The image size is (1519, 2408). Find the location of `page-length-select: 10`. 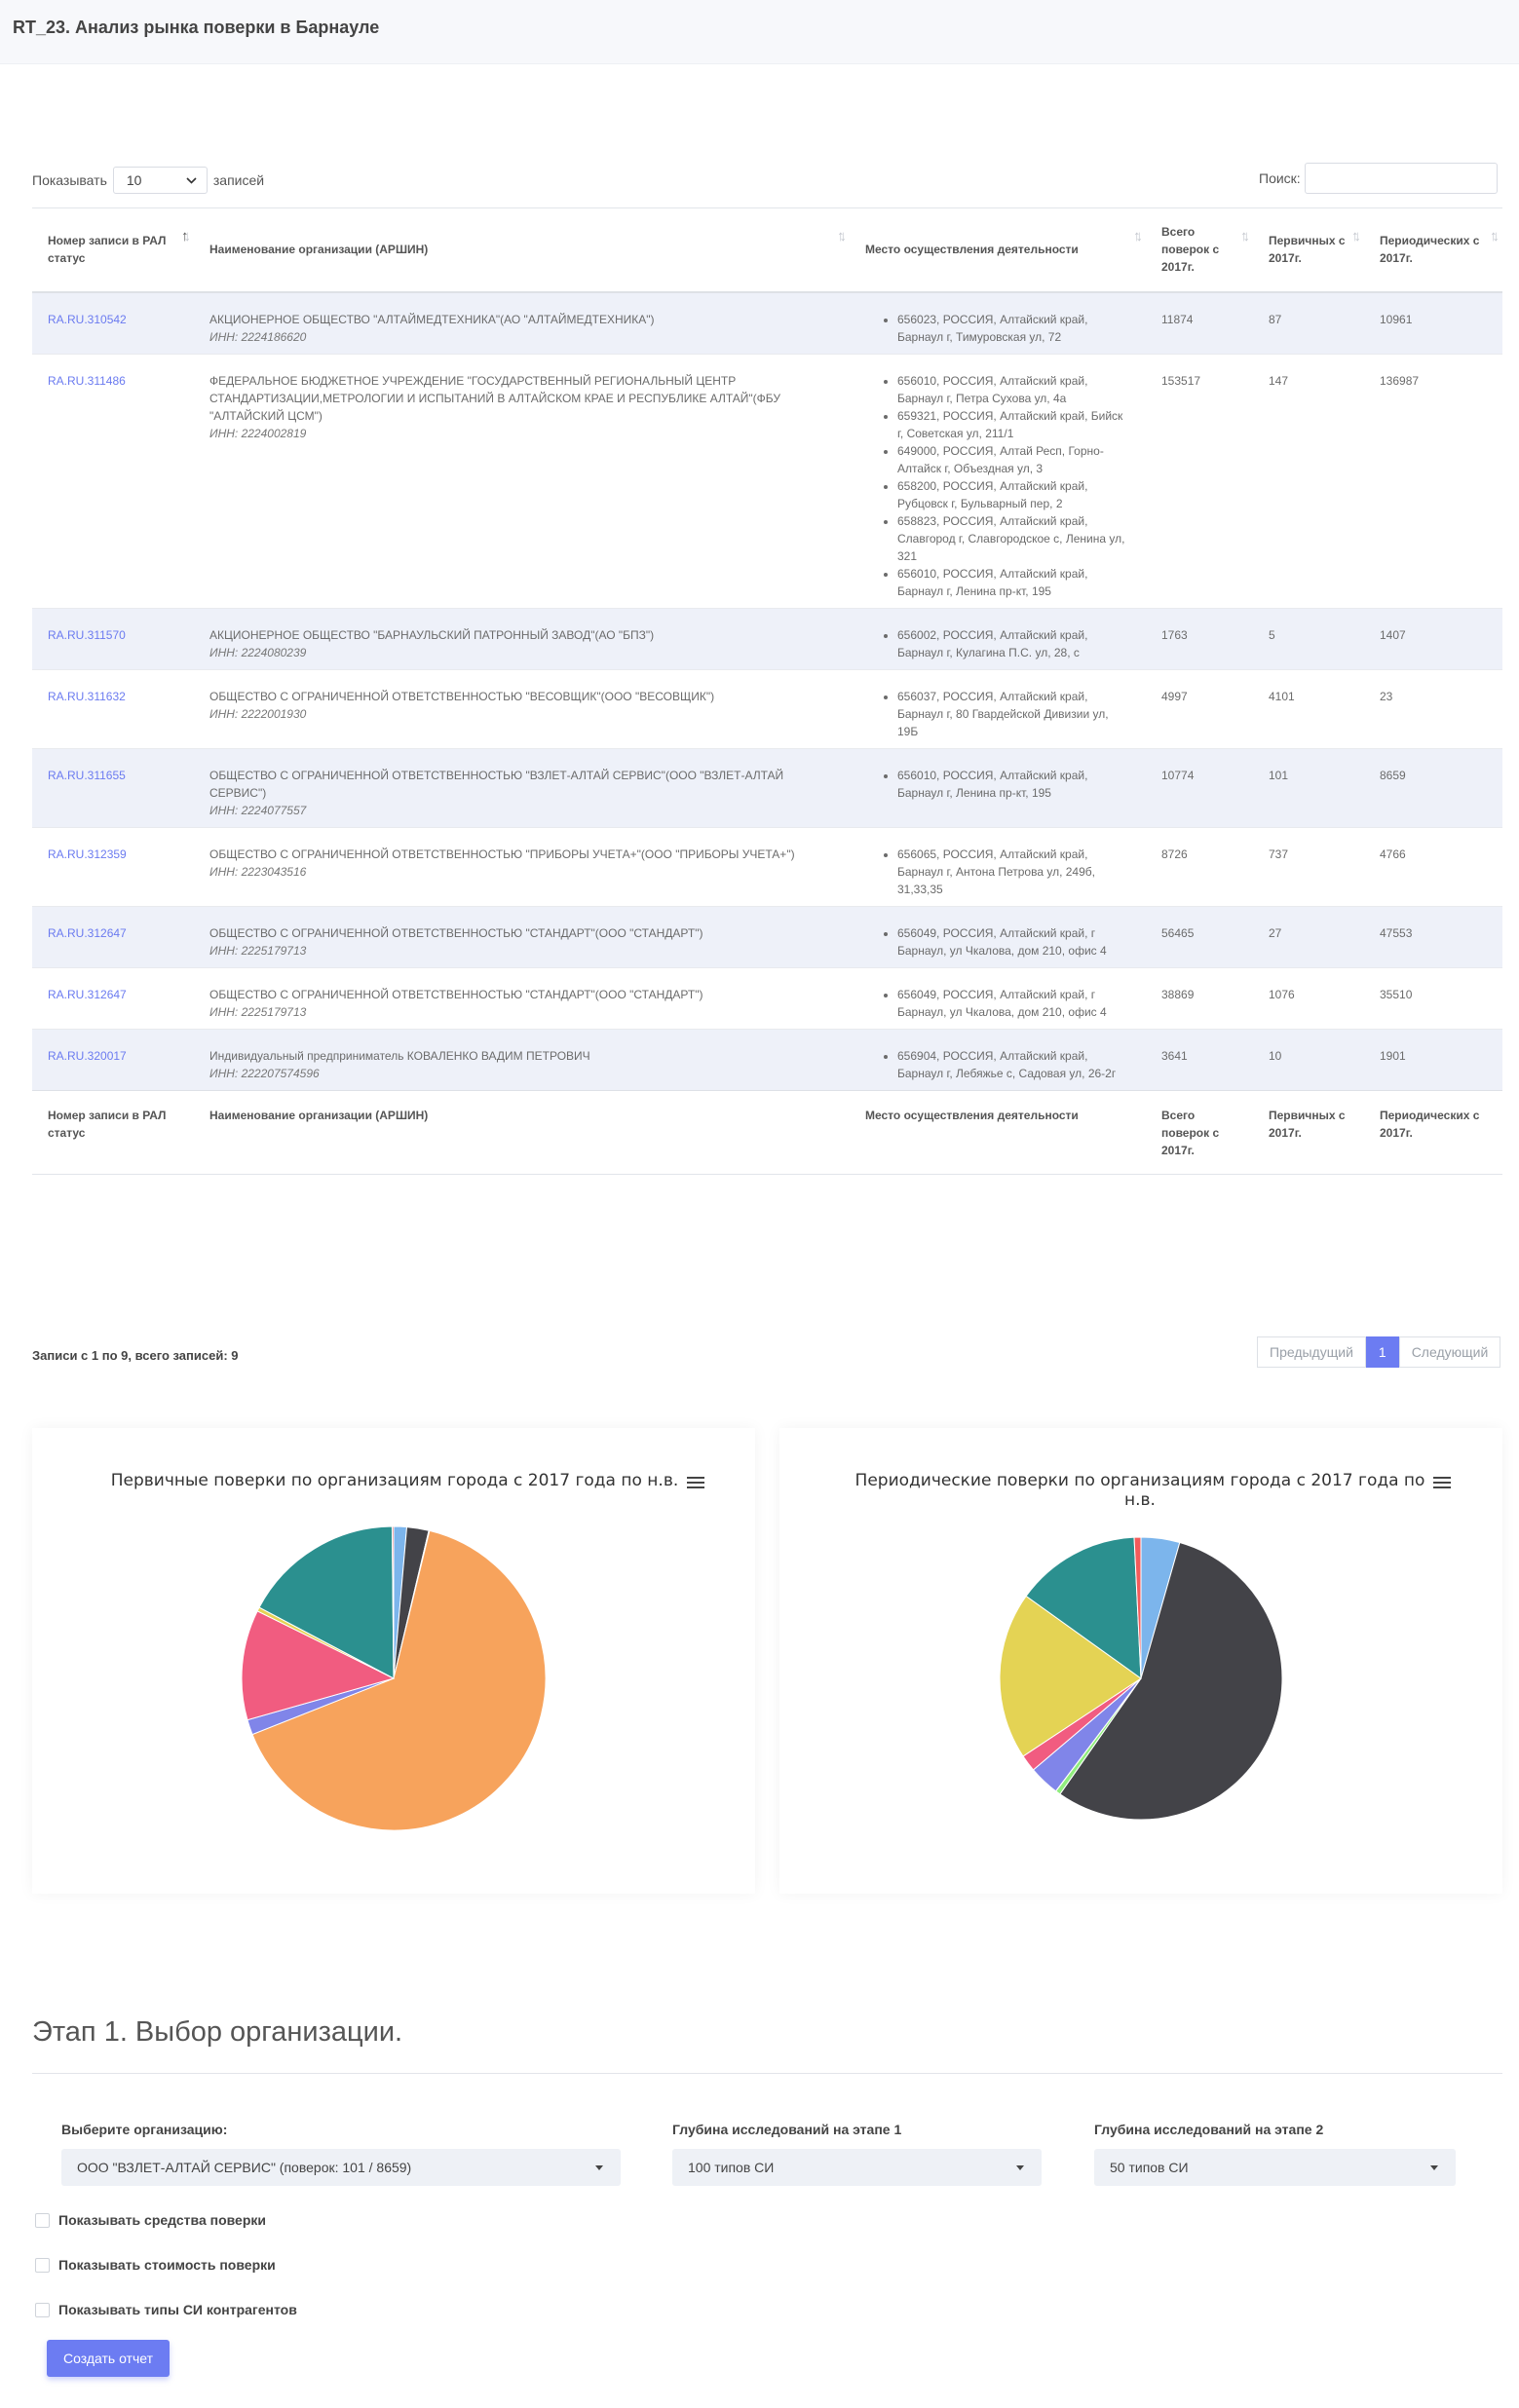

page-length-select: 10 is located at coordinates (160, 180).